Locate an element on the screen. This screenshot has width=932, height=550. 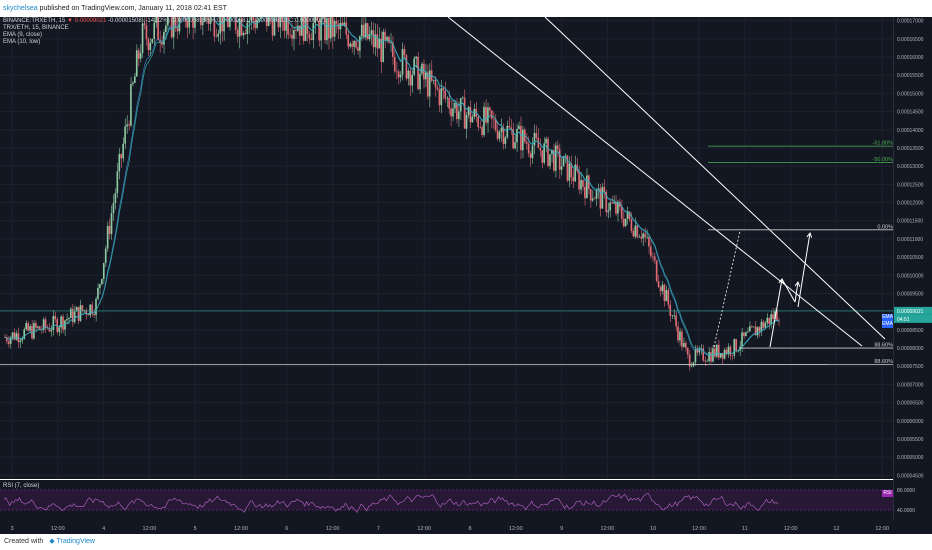
rsi-pane: RSI (7, close) RSI is located at coordinates (446, 500).